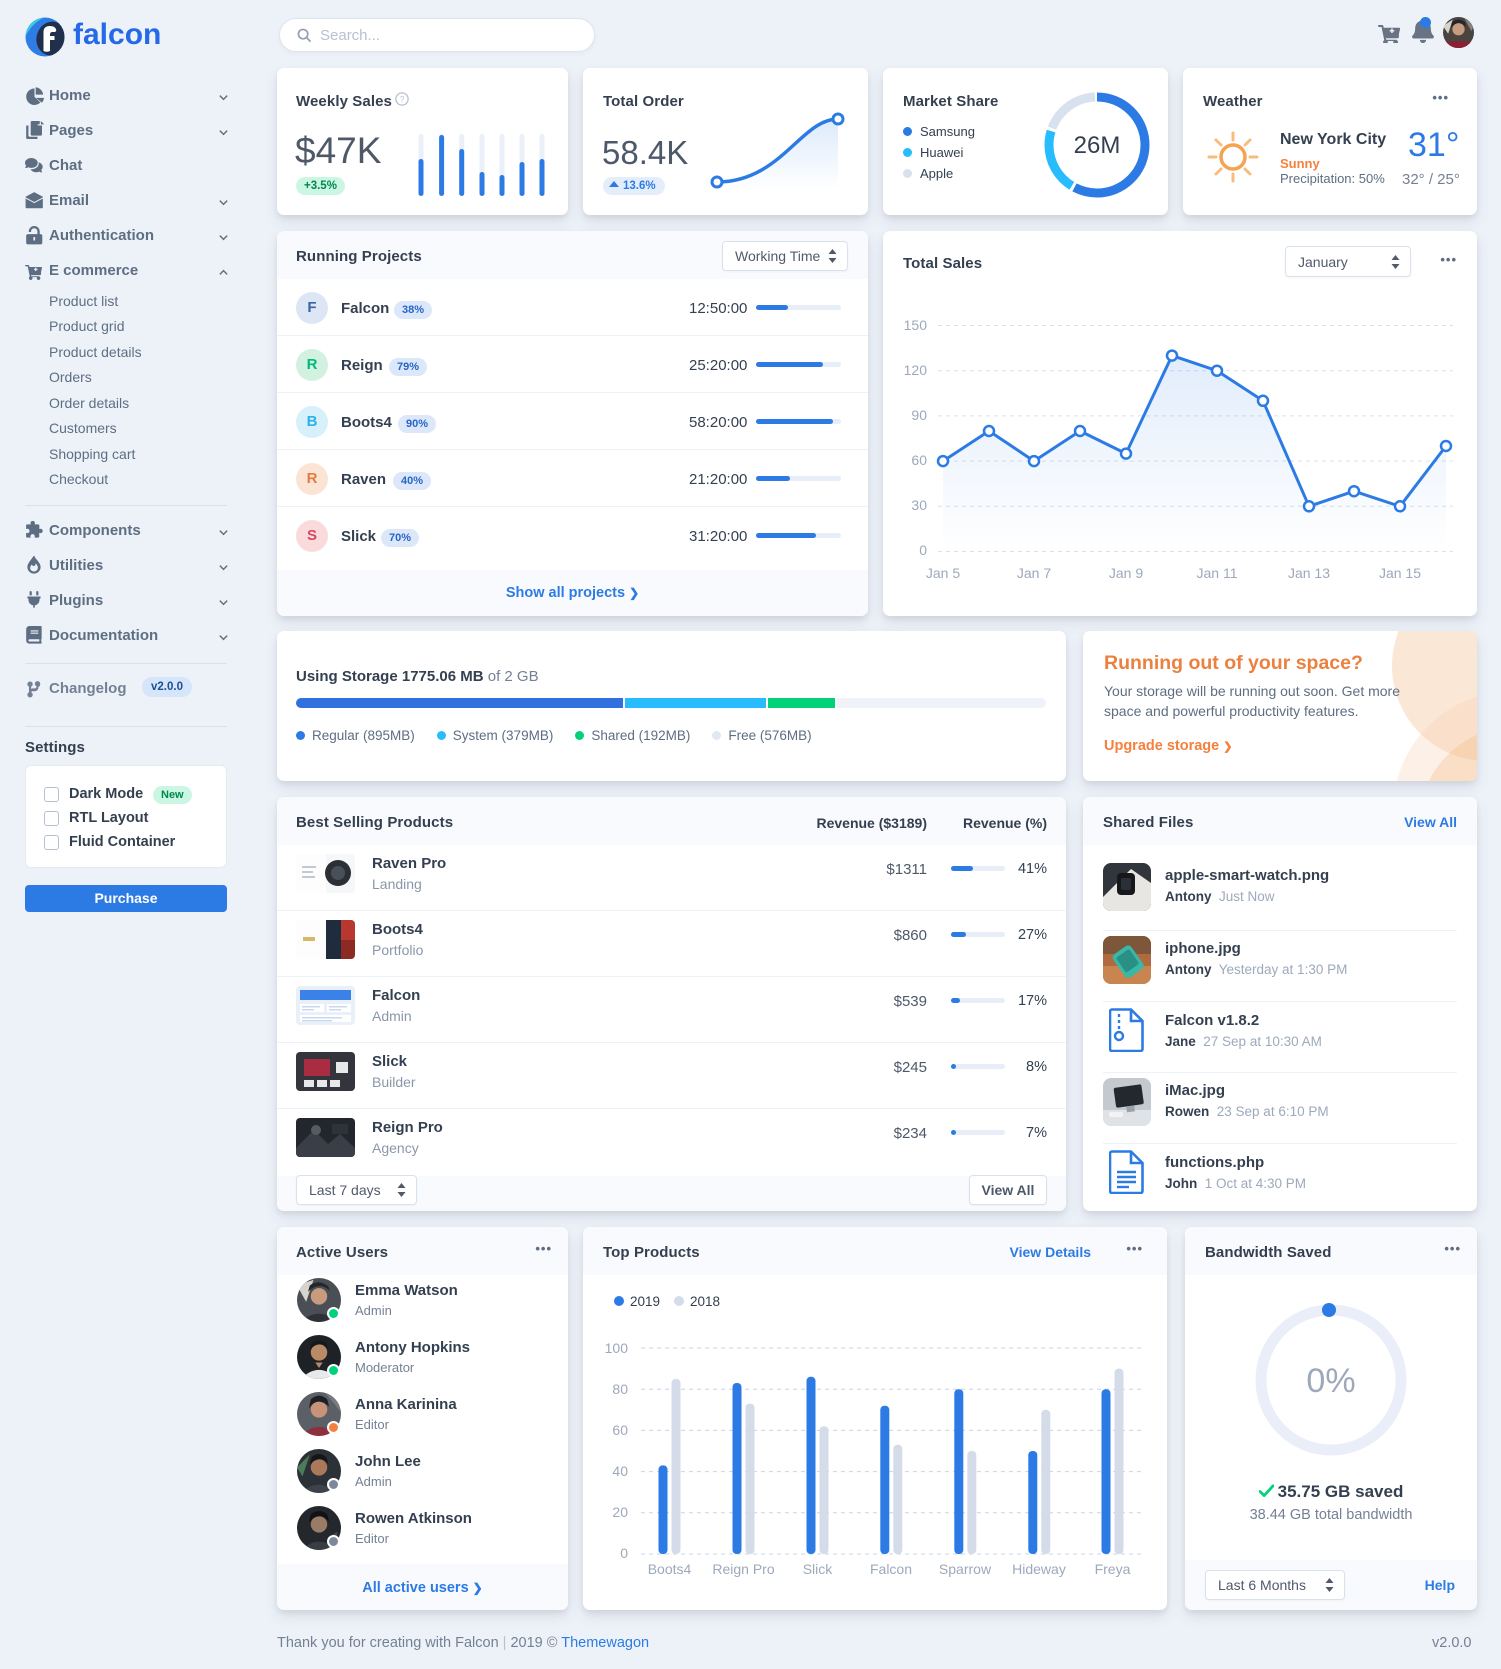 The height and width of the screenshot is (1669, 1501). I want to click on svg-text: Jan 9, so click(1126, 573).